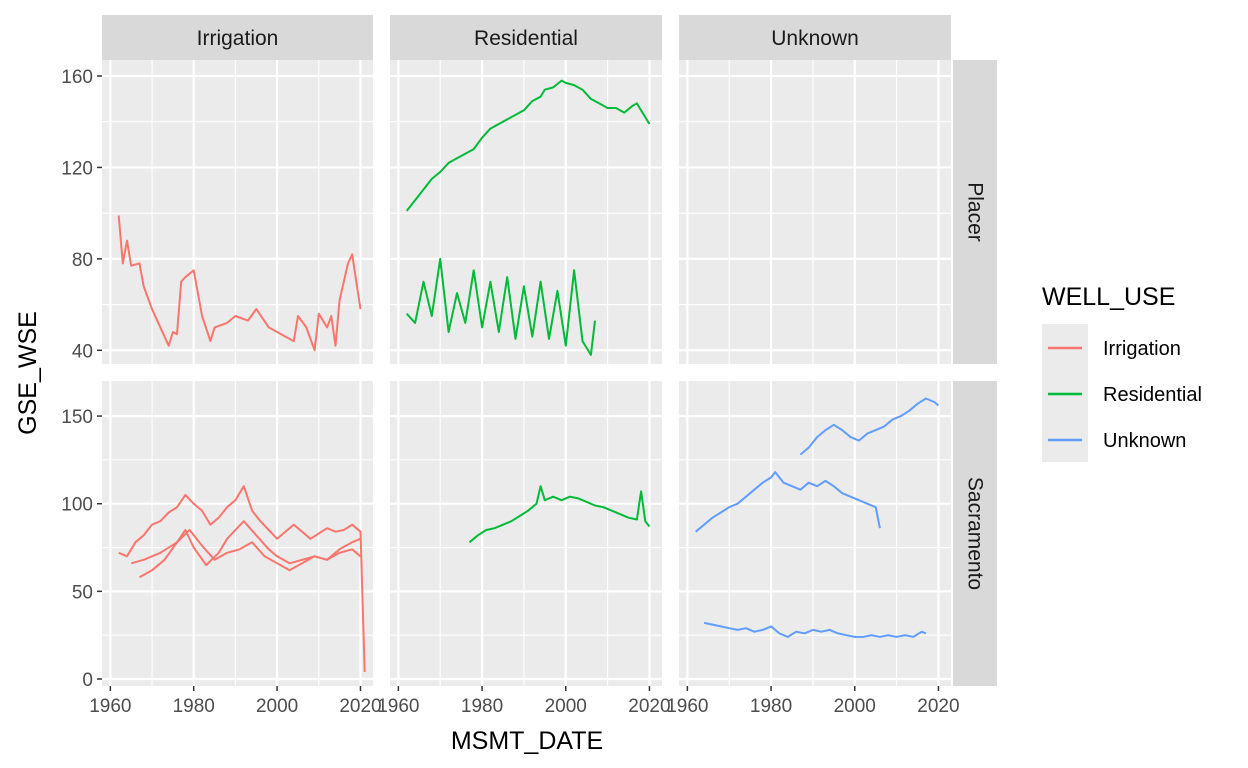  What do you see at coordinates (527, 741) in the screenshot?
I see `x-axis-title: MSMT_DATE` at bounding box center [527, 741].